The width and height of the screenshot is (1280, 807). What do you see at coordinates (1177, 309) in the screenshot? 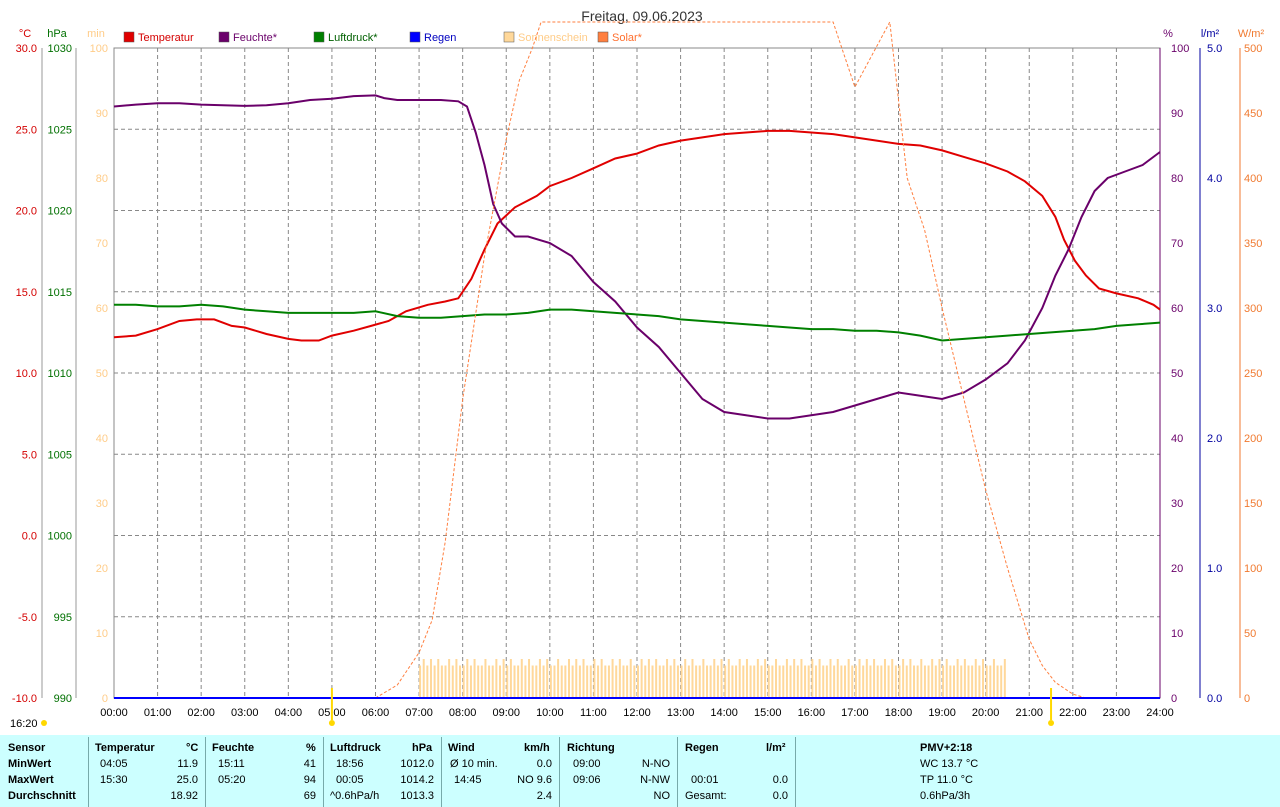
I see `humidity-tick: 60` at bounding box center [1177, 309].